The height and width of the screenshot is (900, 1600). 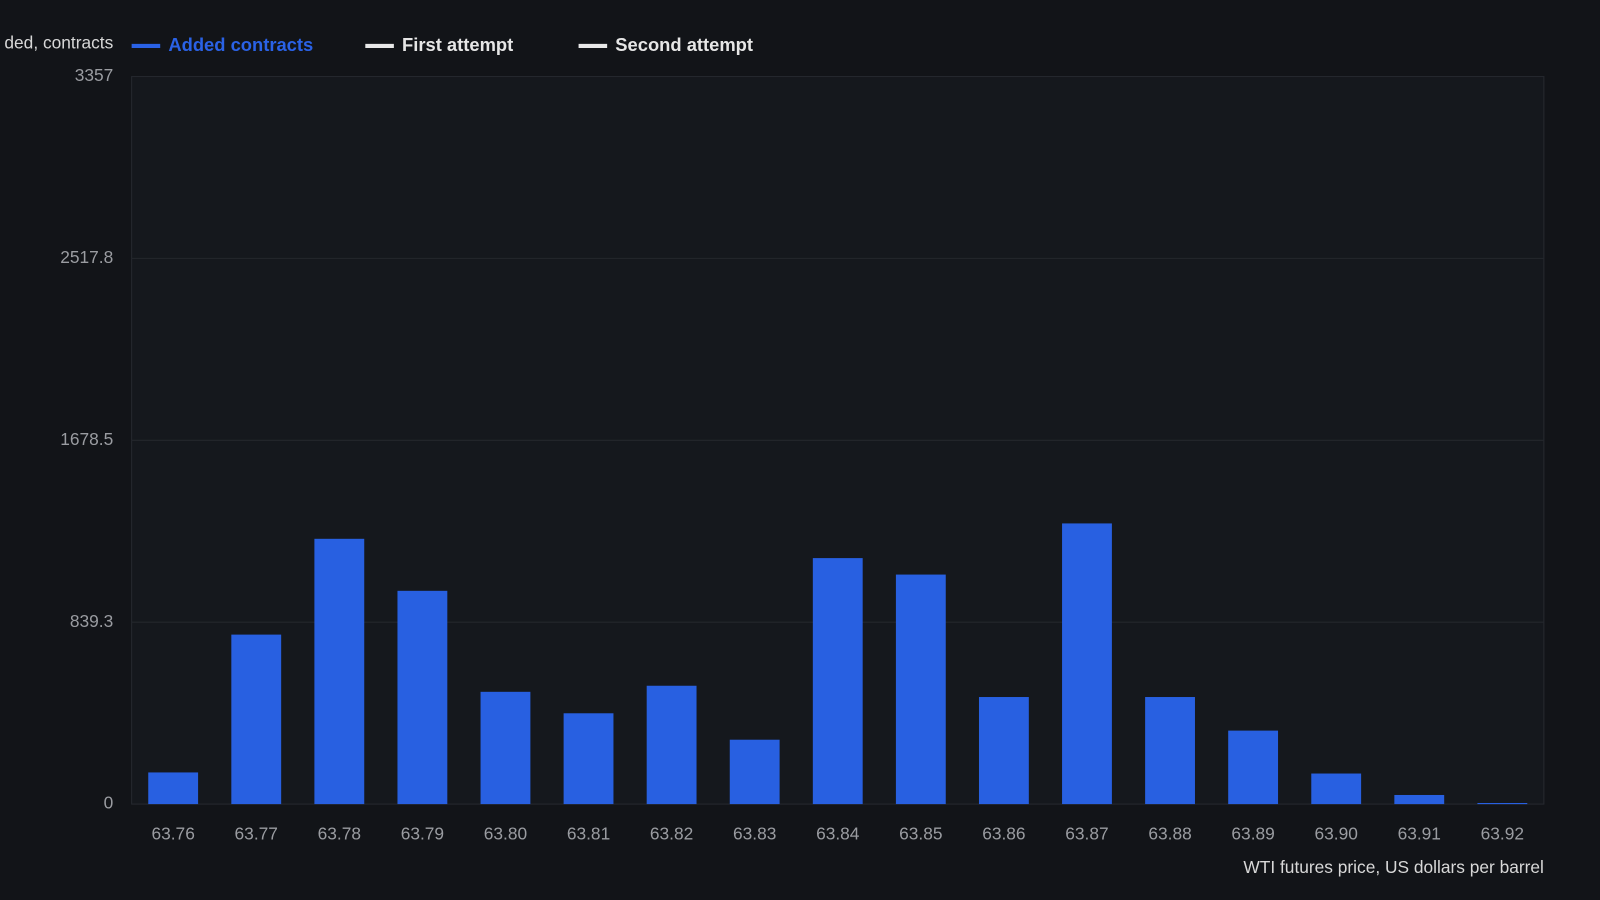 I want to click on y-tick-label: 3357, so click(x=94, y=75).